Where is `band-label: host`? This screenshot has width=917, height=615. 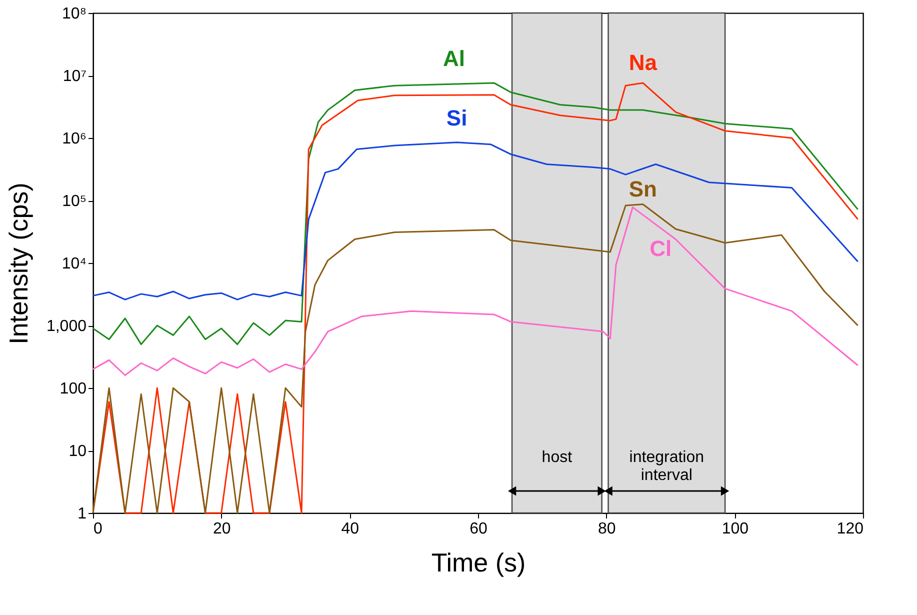 band-label: host is located at coordinates (557, 457).